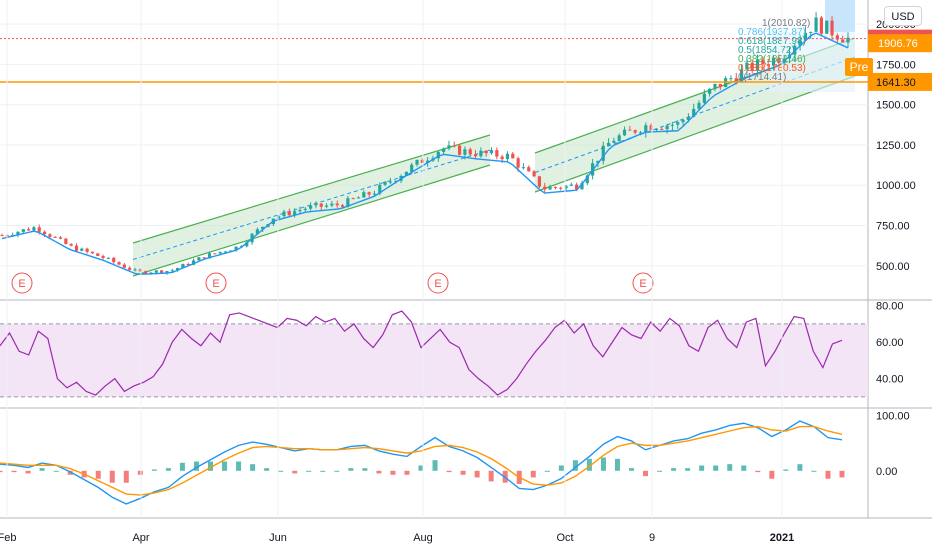 The image size is (932, 550). Describe the element at coordinates (423, 538) in the screenshot. I see `time-label-aug: Aug` at that location.